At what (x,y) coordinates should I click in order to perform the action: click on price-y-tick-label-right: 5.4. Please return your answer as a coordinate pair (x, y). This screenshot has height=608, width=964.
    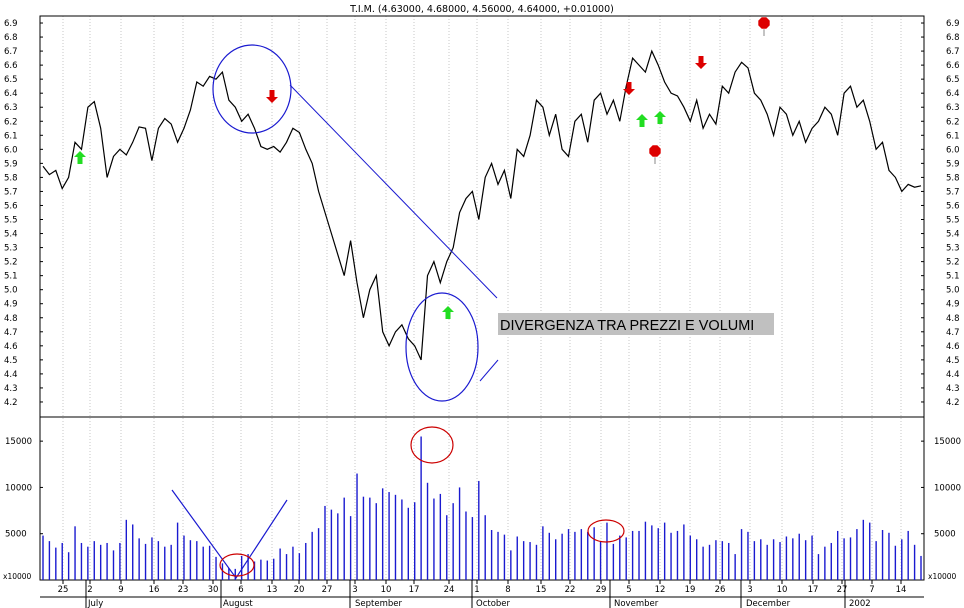
    Looking at the image, I should click on (953, 235).